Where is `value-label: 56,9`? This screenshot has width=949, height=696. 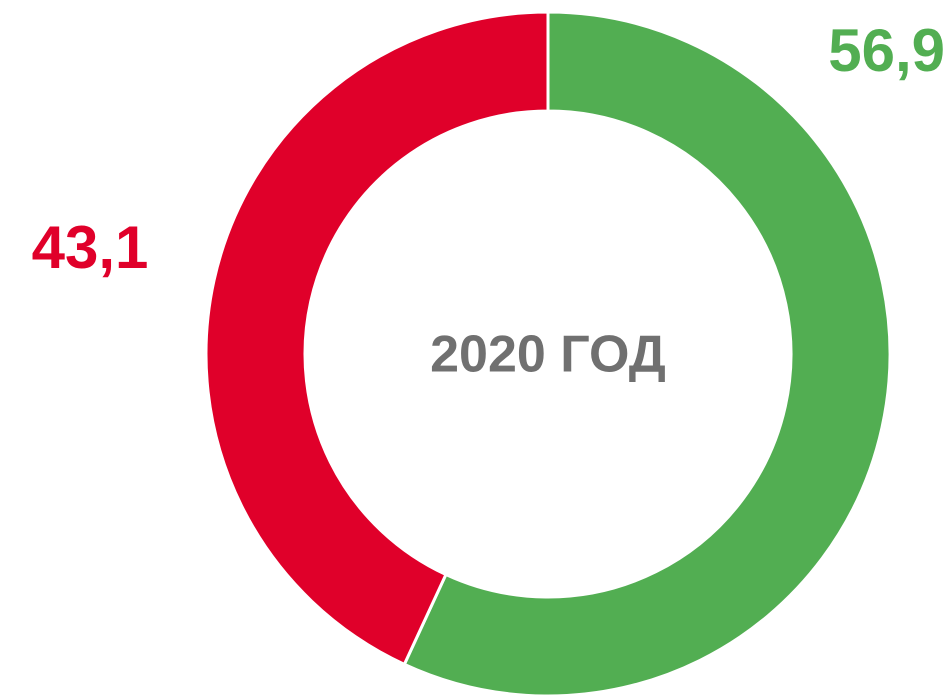 value-label: 56,9 is located at coordinates (886, 50).